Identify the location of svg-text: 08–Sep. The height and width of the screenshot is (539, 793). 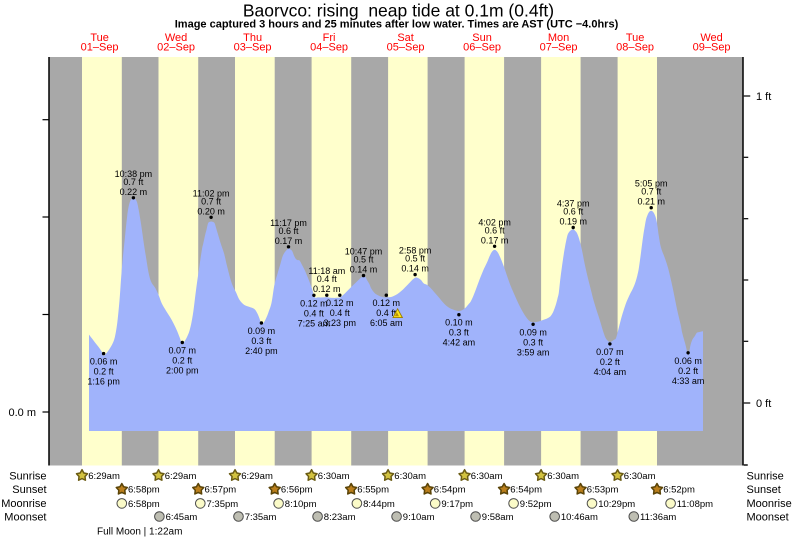
(635, 47).